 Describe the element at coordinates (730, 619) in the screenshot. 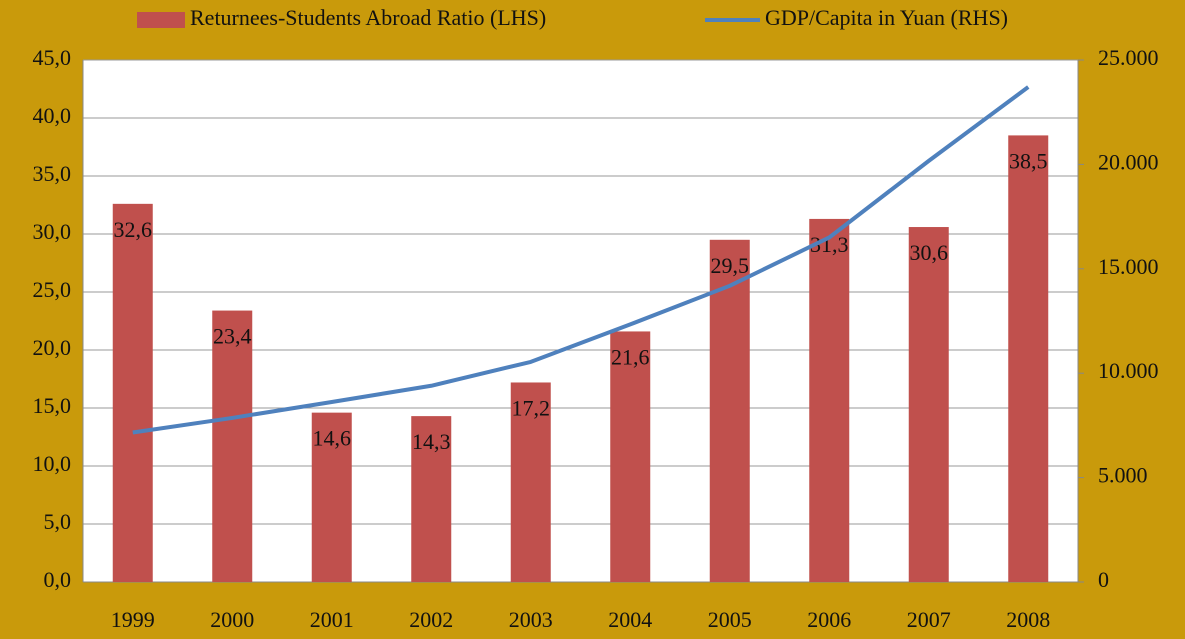

I see `x-tick-label: 2005` at that location.